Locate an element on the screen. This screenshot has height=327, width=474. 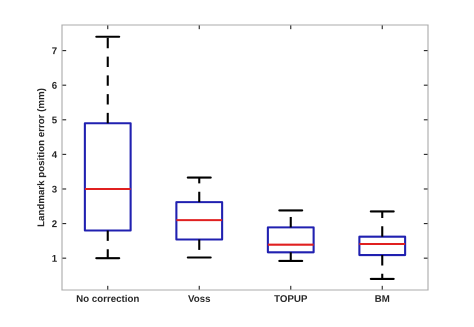
x-tick-label: Voss is located at coordinates (199, 298).